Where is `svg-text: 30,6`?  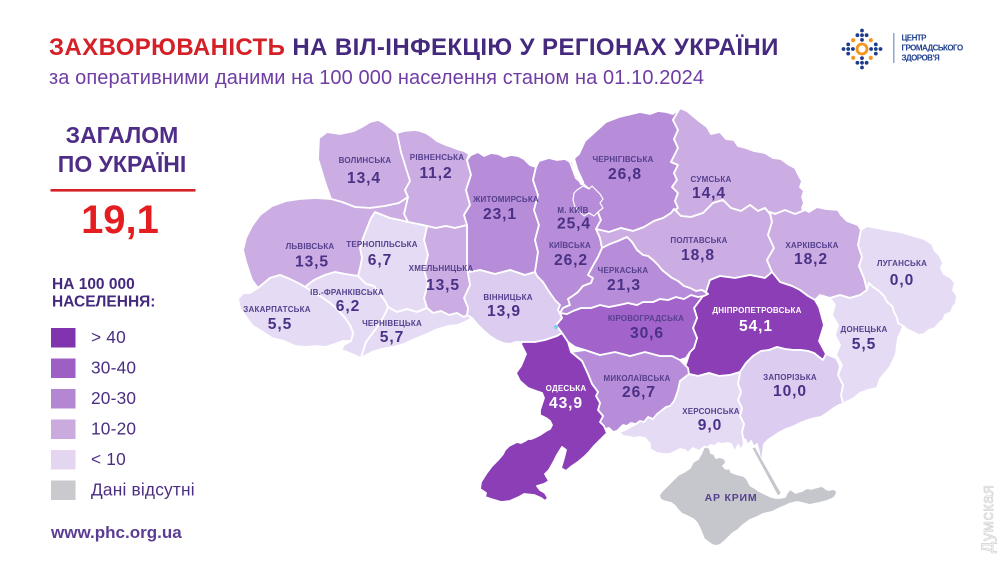 svg-text: 30,6 is located at coordinates (647, 333).